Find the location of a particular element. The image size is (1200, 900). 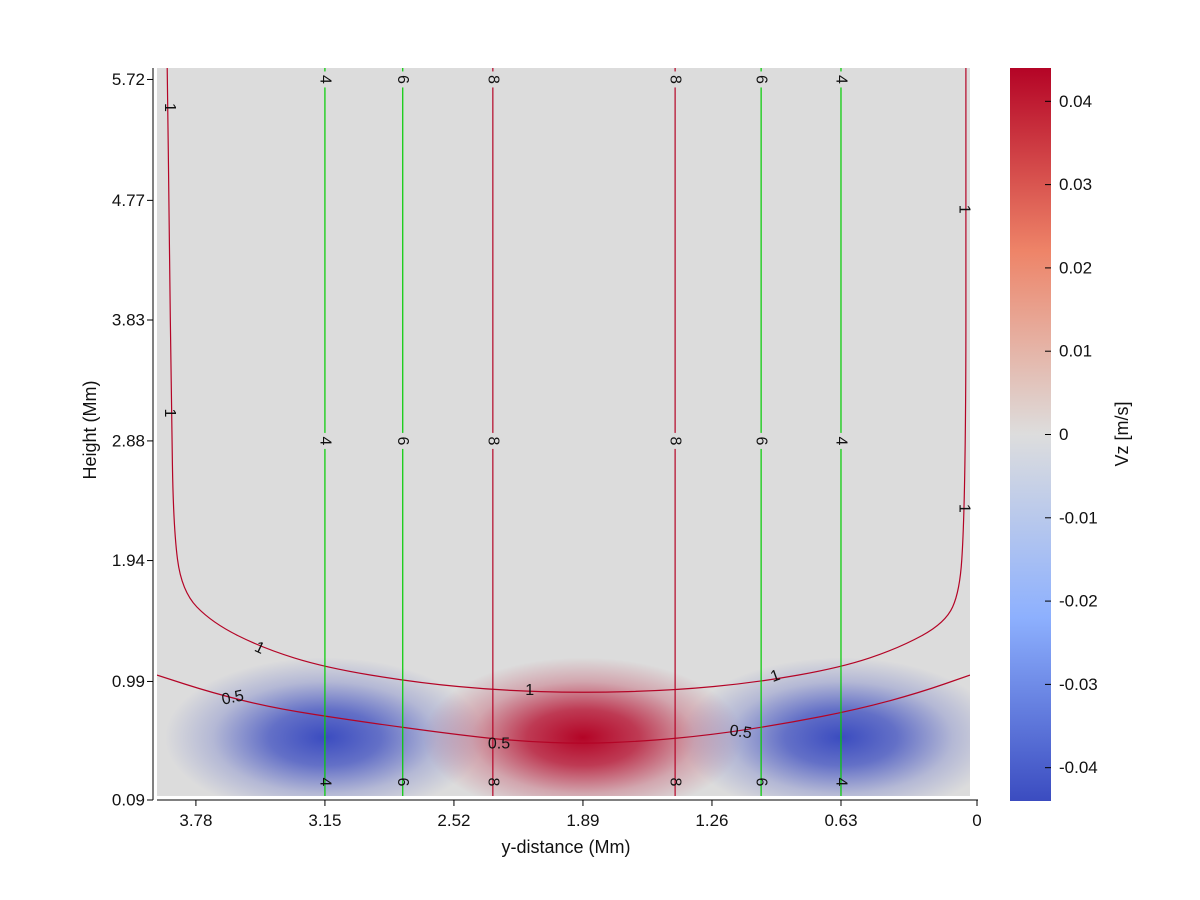

x-tick-label: 3.78 is located at coordinates (195, 820).